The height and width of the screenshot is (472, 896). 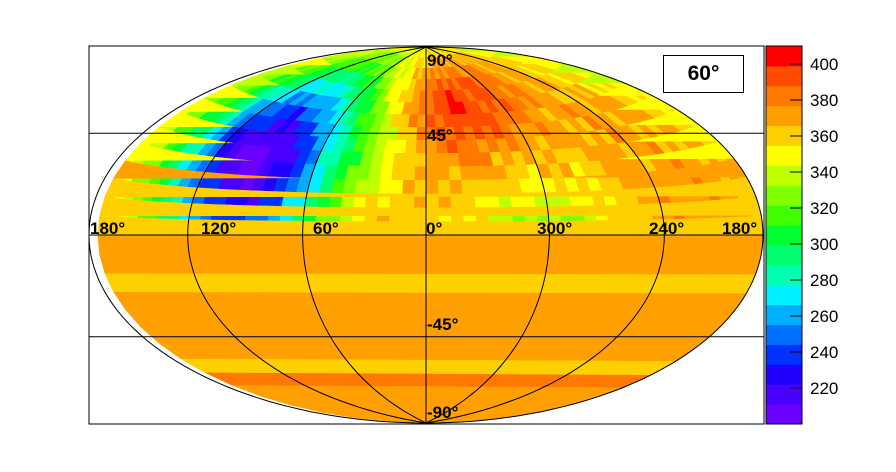 I want to click on colorbar-tick-label: 380, so click(x=824, y=100).